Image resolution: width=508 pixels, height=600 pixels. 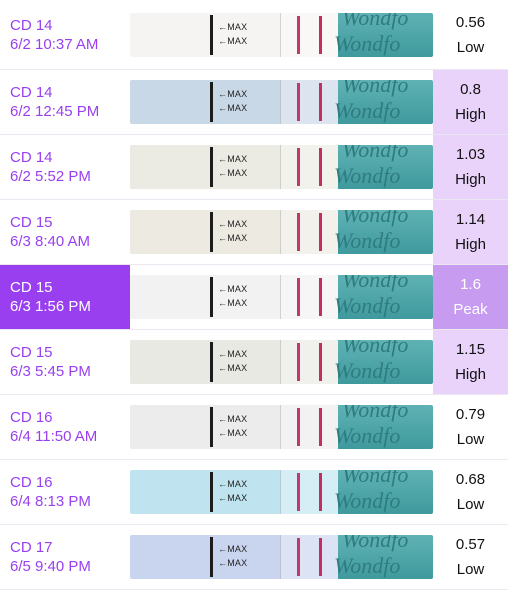 What do you see at coordinates (65, 492) in the screenshot?
I see `test-label: CD 16 6/4 8:13 PM` at bounding box center [65, 492].